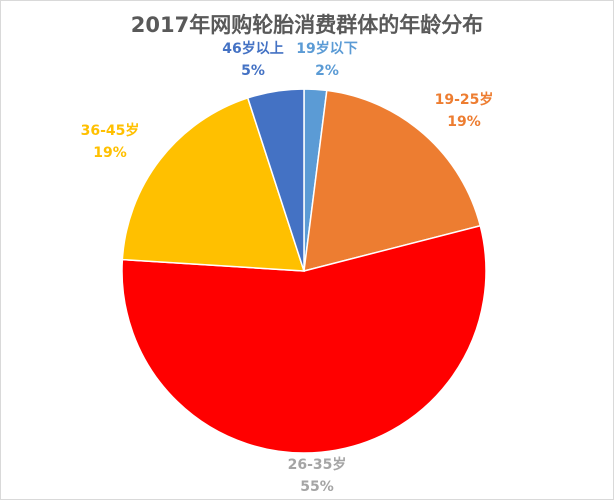 This screenshot has height=500, width=614. Describe the element at coordinates (110, 130) in the screenshot. I see `slice-category-label: 36-45岁` at that location.